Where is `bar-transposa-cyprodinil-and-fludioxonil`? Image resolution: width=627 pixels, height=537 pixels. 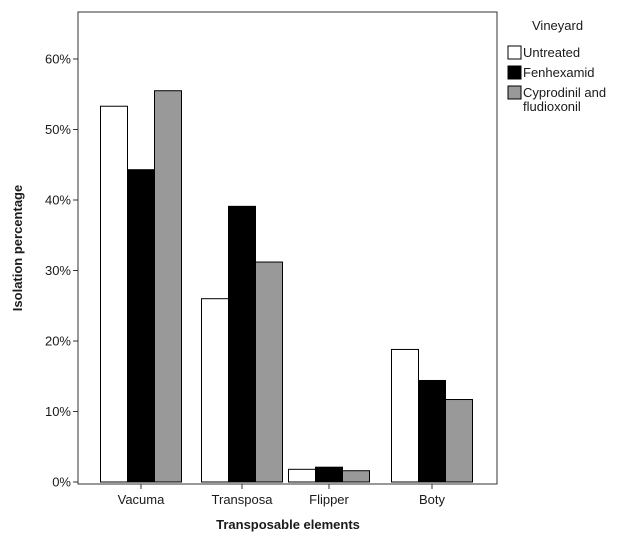
bar-transposa-cyprodinil-and-fludioxonil is located at coordinates (269, 372).